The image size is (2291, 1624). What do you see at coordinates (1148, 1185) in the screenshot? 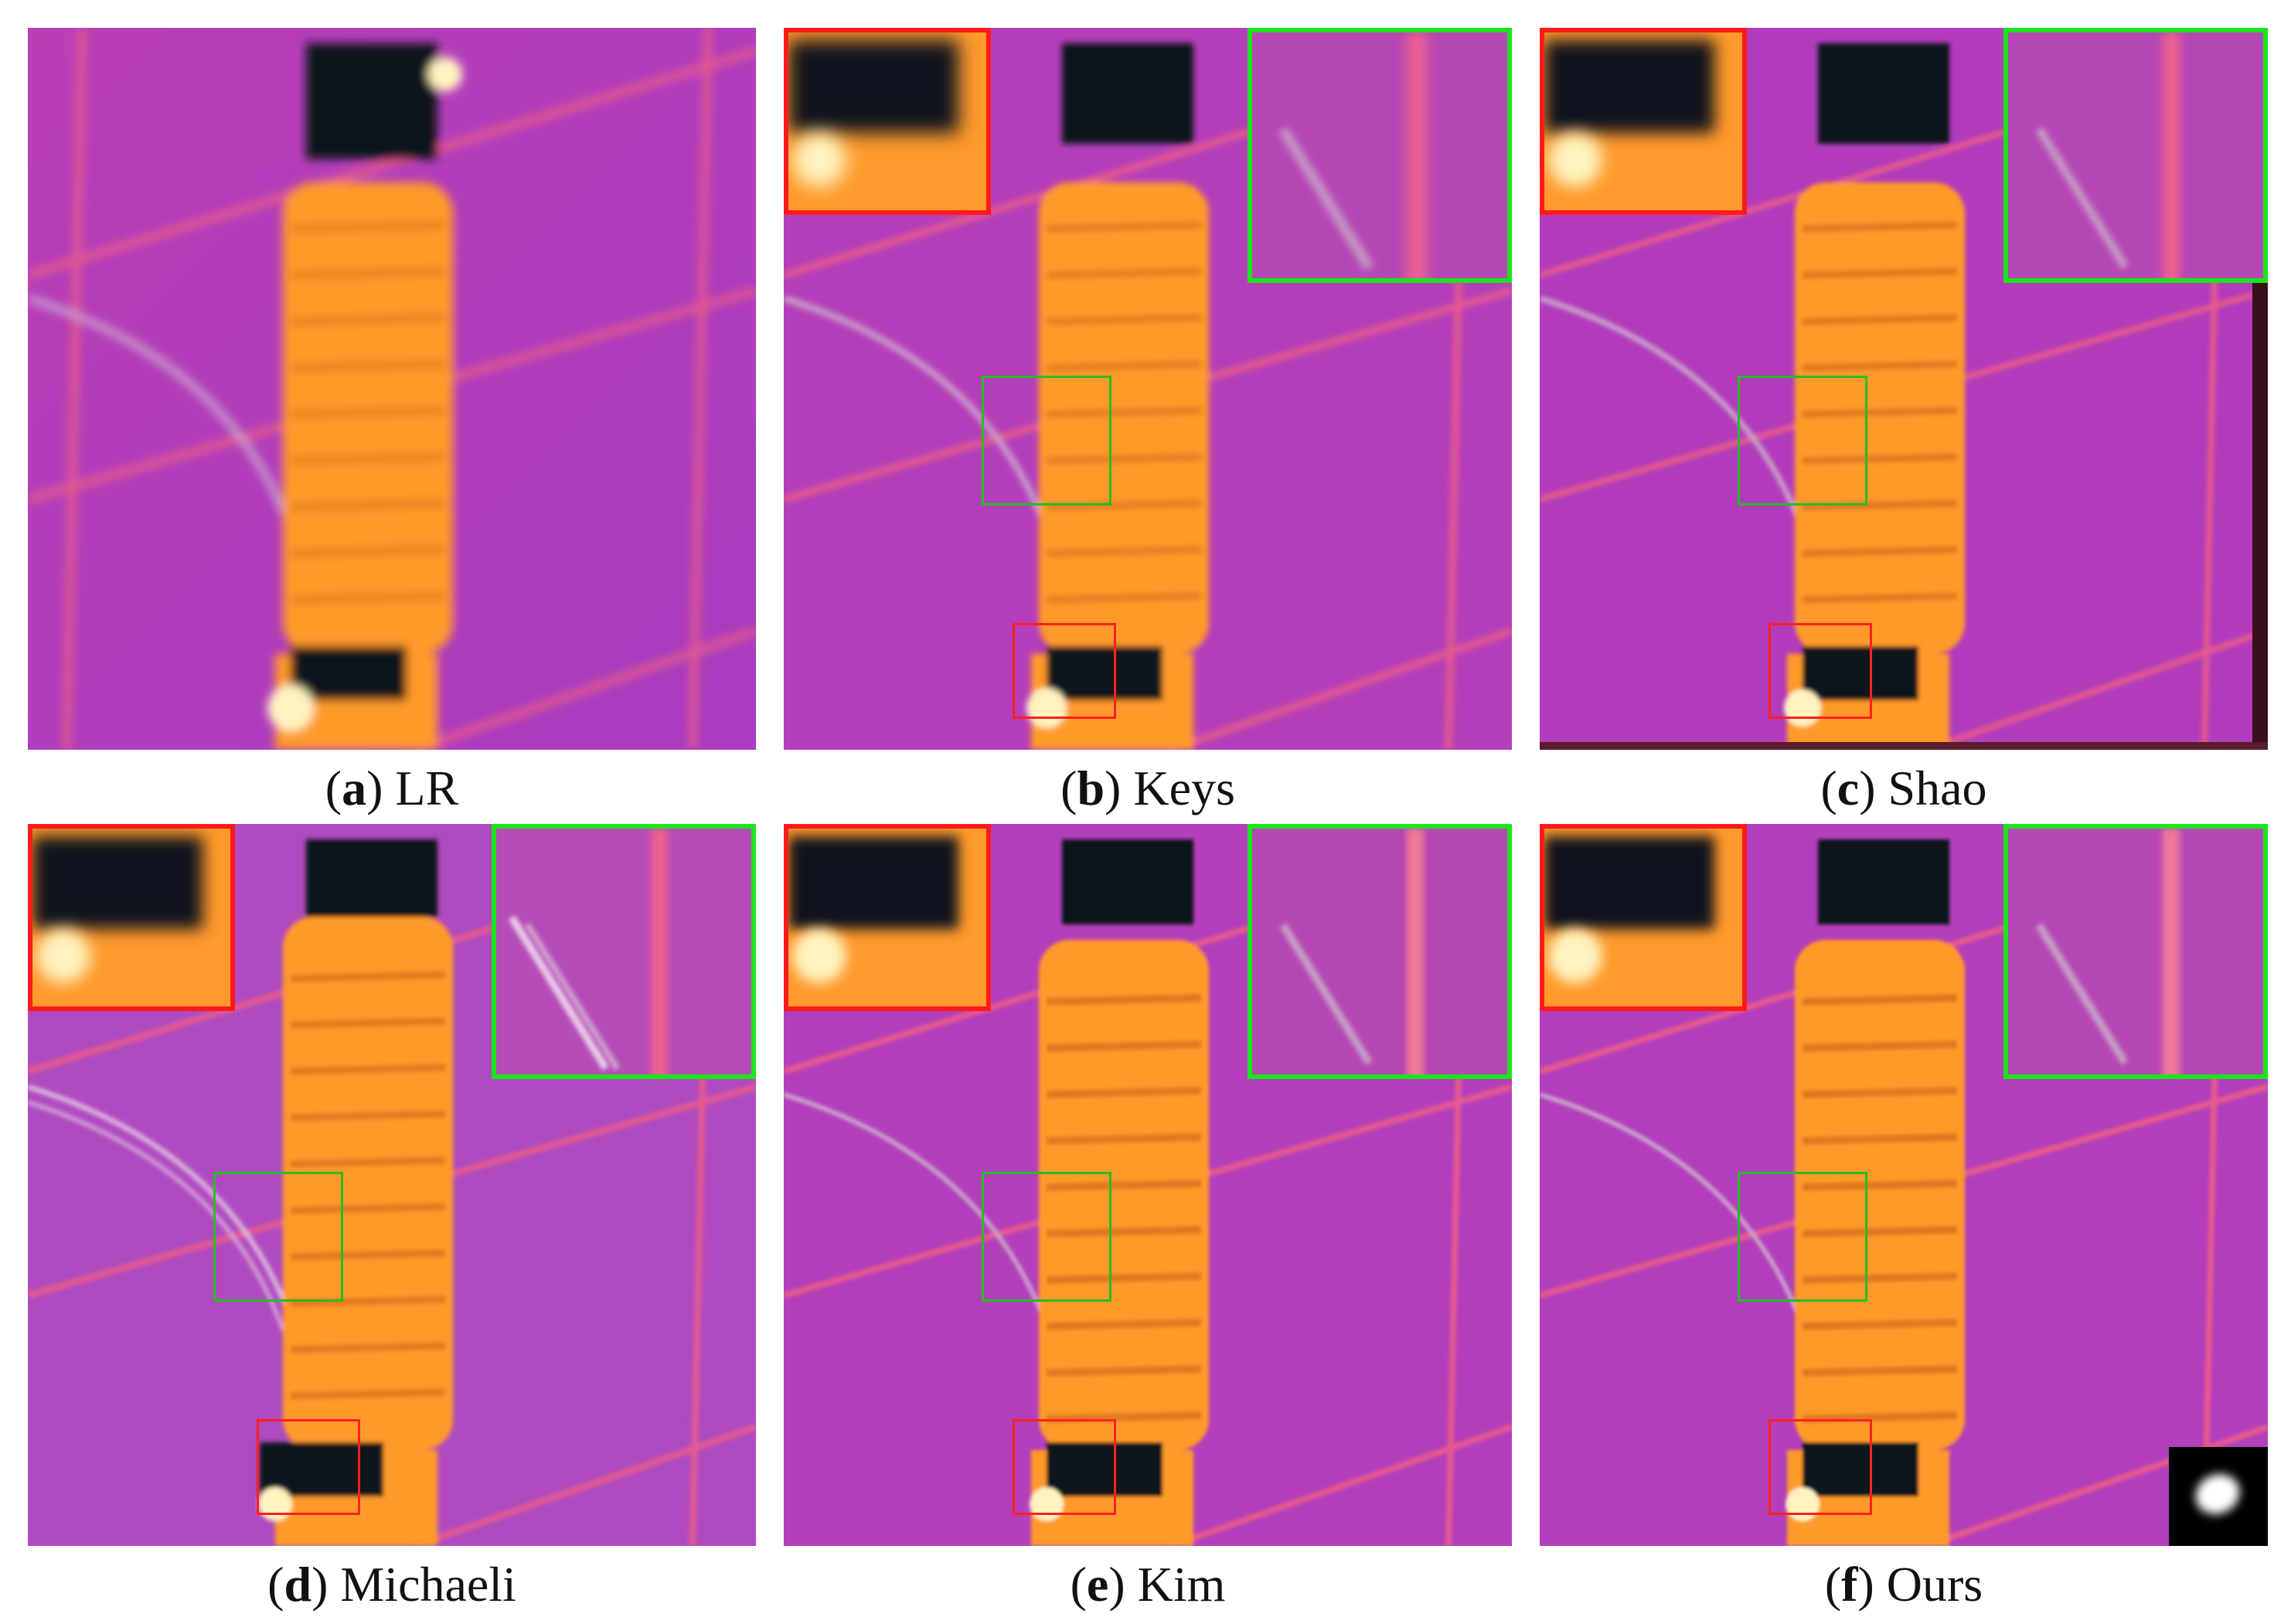
I see `panel-e-kim` at bounding box center [1148, 1185].